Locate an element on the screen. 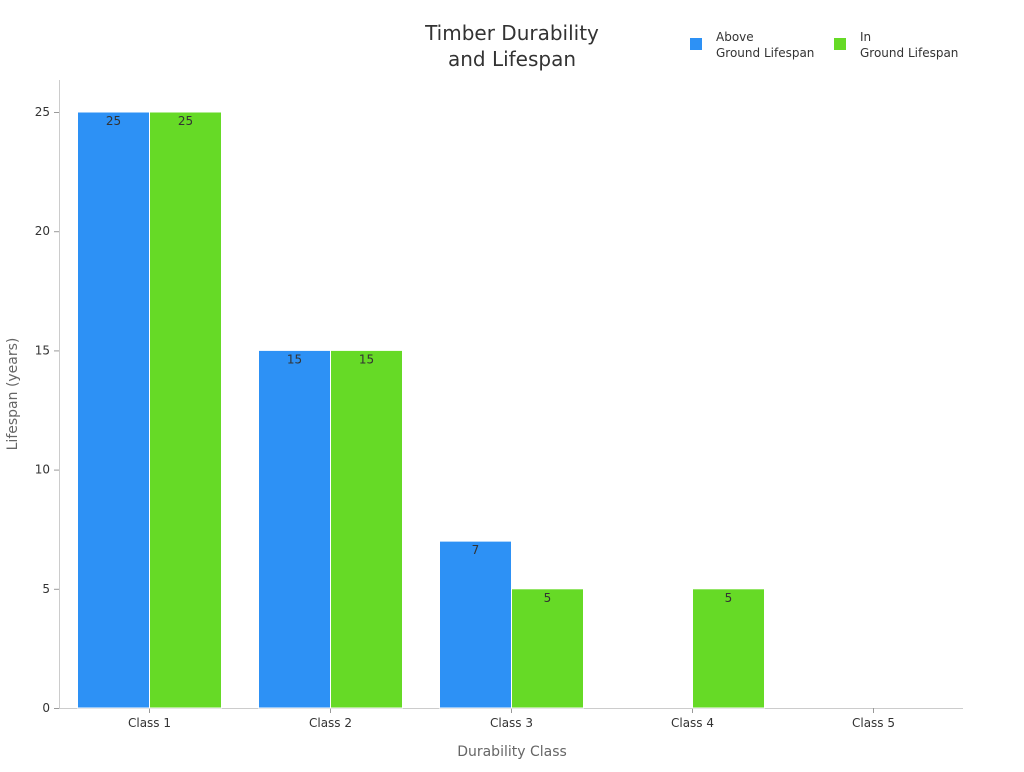 This screenshot has height=772, width=1024. legend-label-in-2: Ground Lifespan is located at coordinates (909, 53).